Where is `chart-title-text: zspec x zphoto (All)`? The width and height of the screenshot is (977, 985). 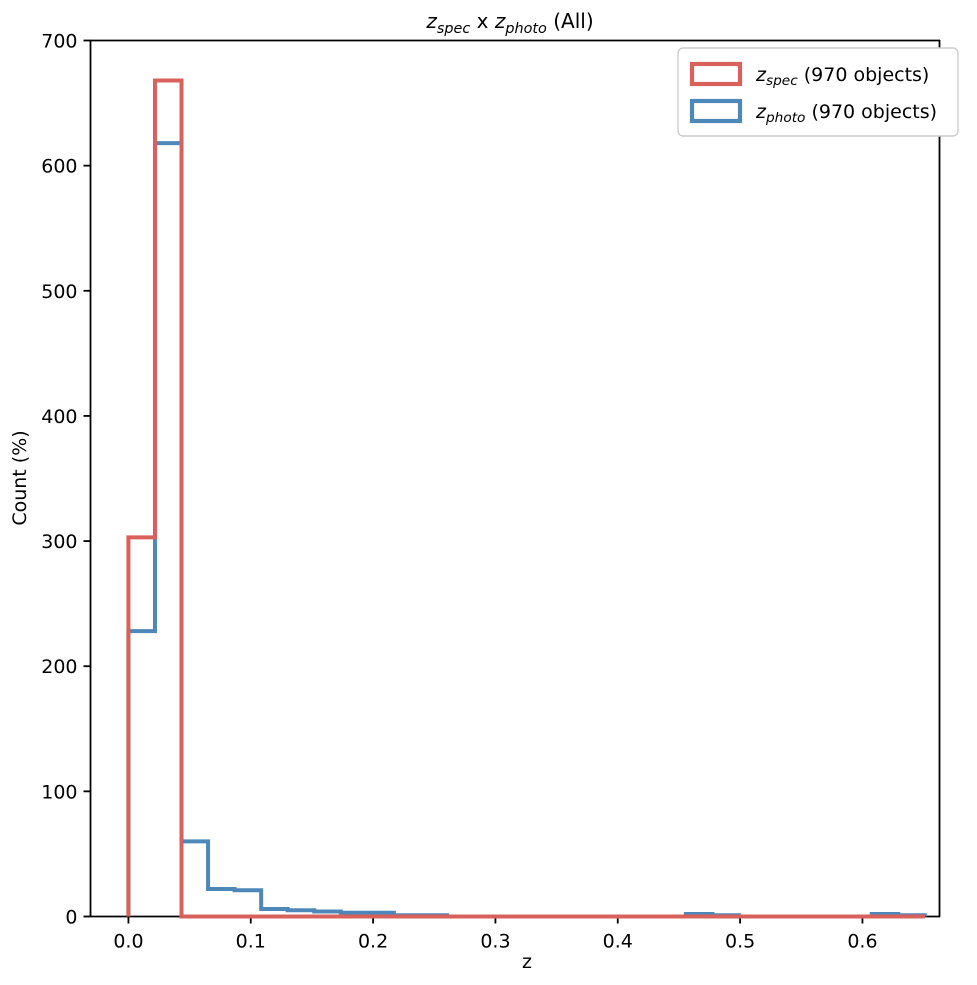
chart-title-text: zspec x zphoto (All) is located at coordinates (509, 23).